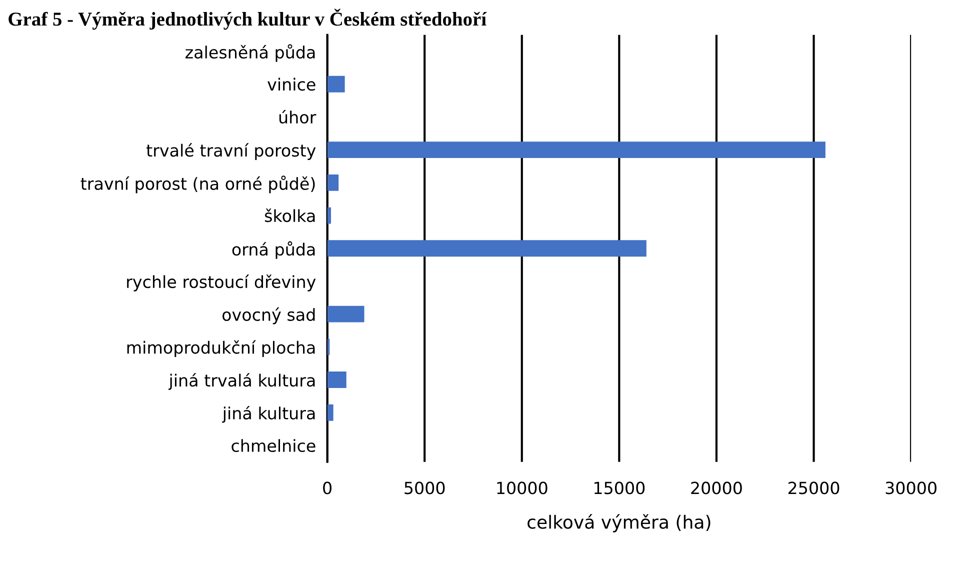 Image resolution: width=957 pixels, height=581 pixels. Describe the element at coordinates (268, 315) in the screenshot. I see `y-tick-label: ovocný sad` at that location.